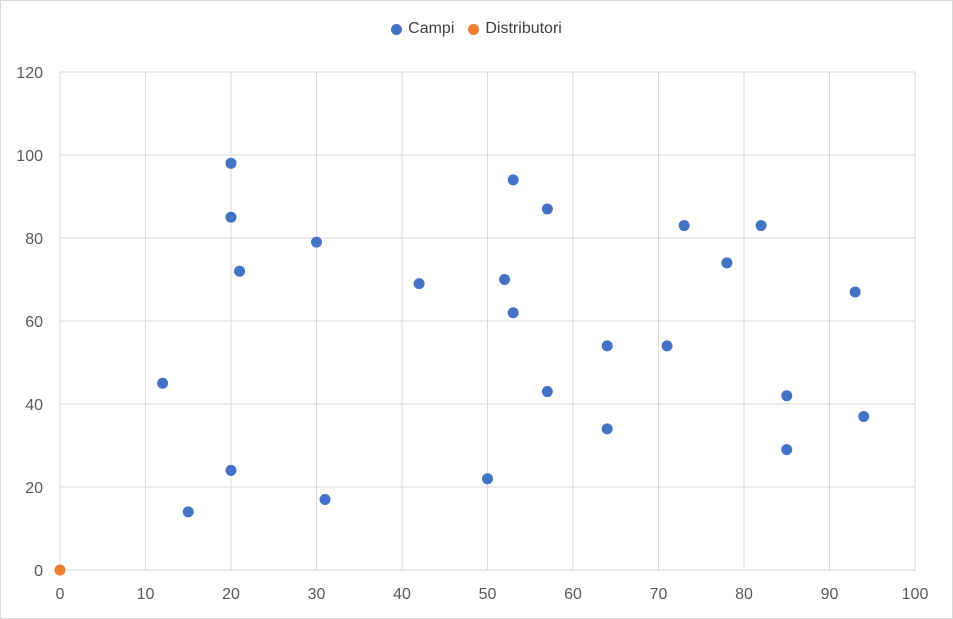  What do you see at coordinates (38, 571) in the screenshot?
I see `y-tick-label: 0` at bounding box center [38, 571].